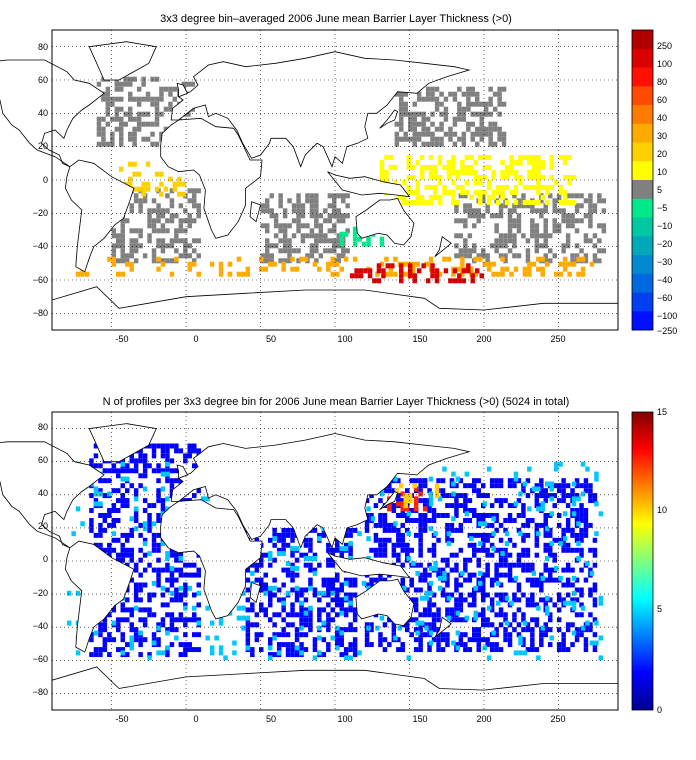 The width and height of the screenshot is (696, 760). I want to click on cb1-label: 10, so click(662, 172).